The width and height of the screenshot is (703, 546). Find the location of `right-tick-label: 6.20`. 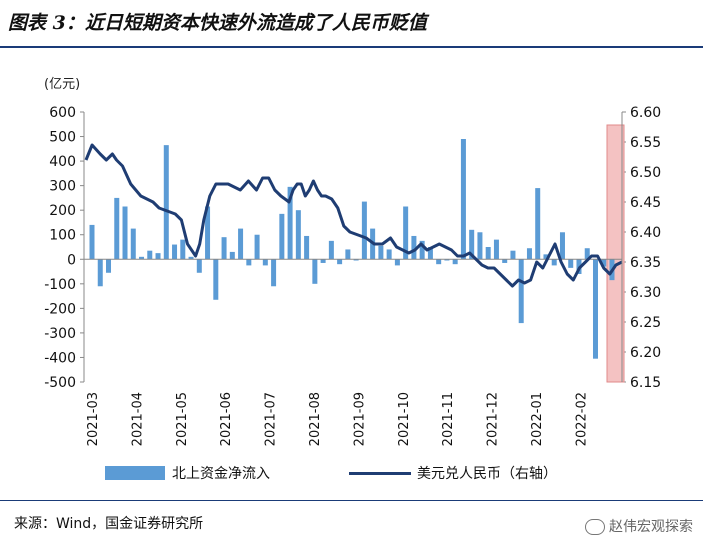

right-tick-label: 6.20 is located at coordinates (645, 353).